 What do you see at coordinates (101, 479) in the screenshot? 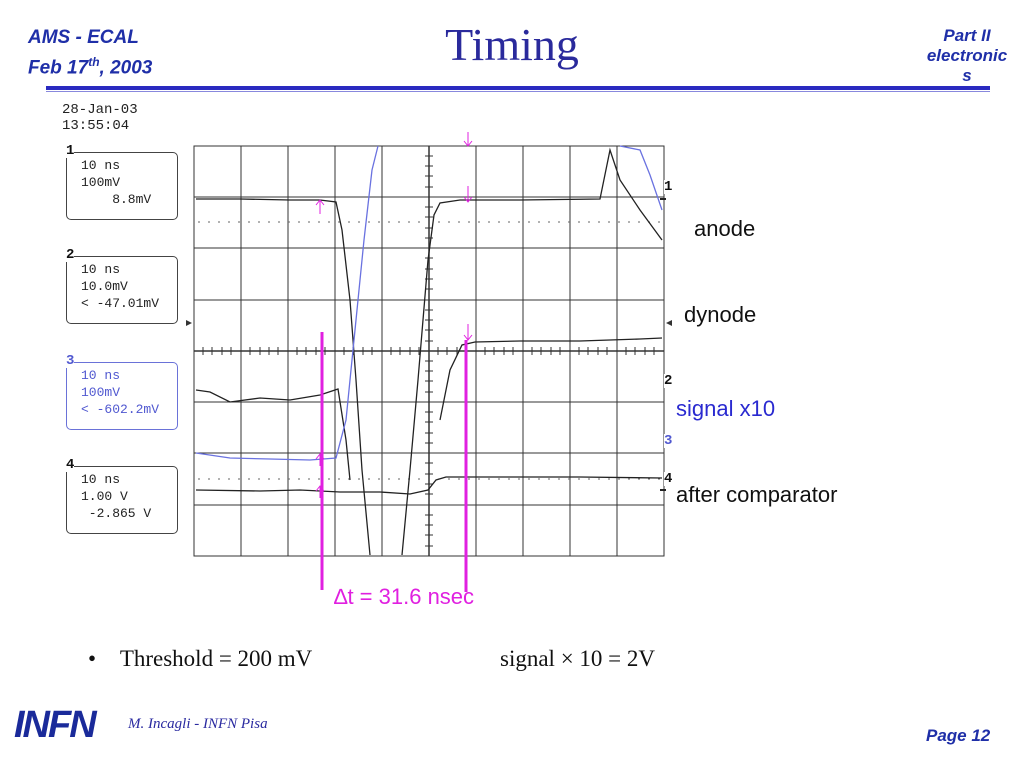
I see `channel-4-timebase: 10 ns` at bounding box center [101, 479].